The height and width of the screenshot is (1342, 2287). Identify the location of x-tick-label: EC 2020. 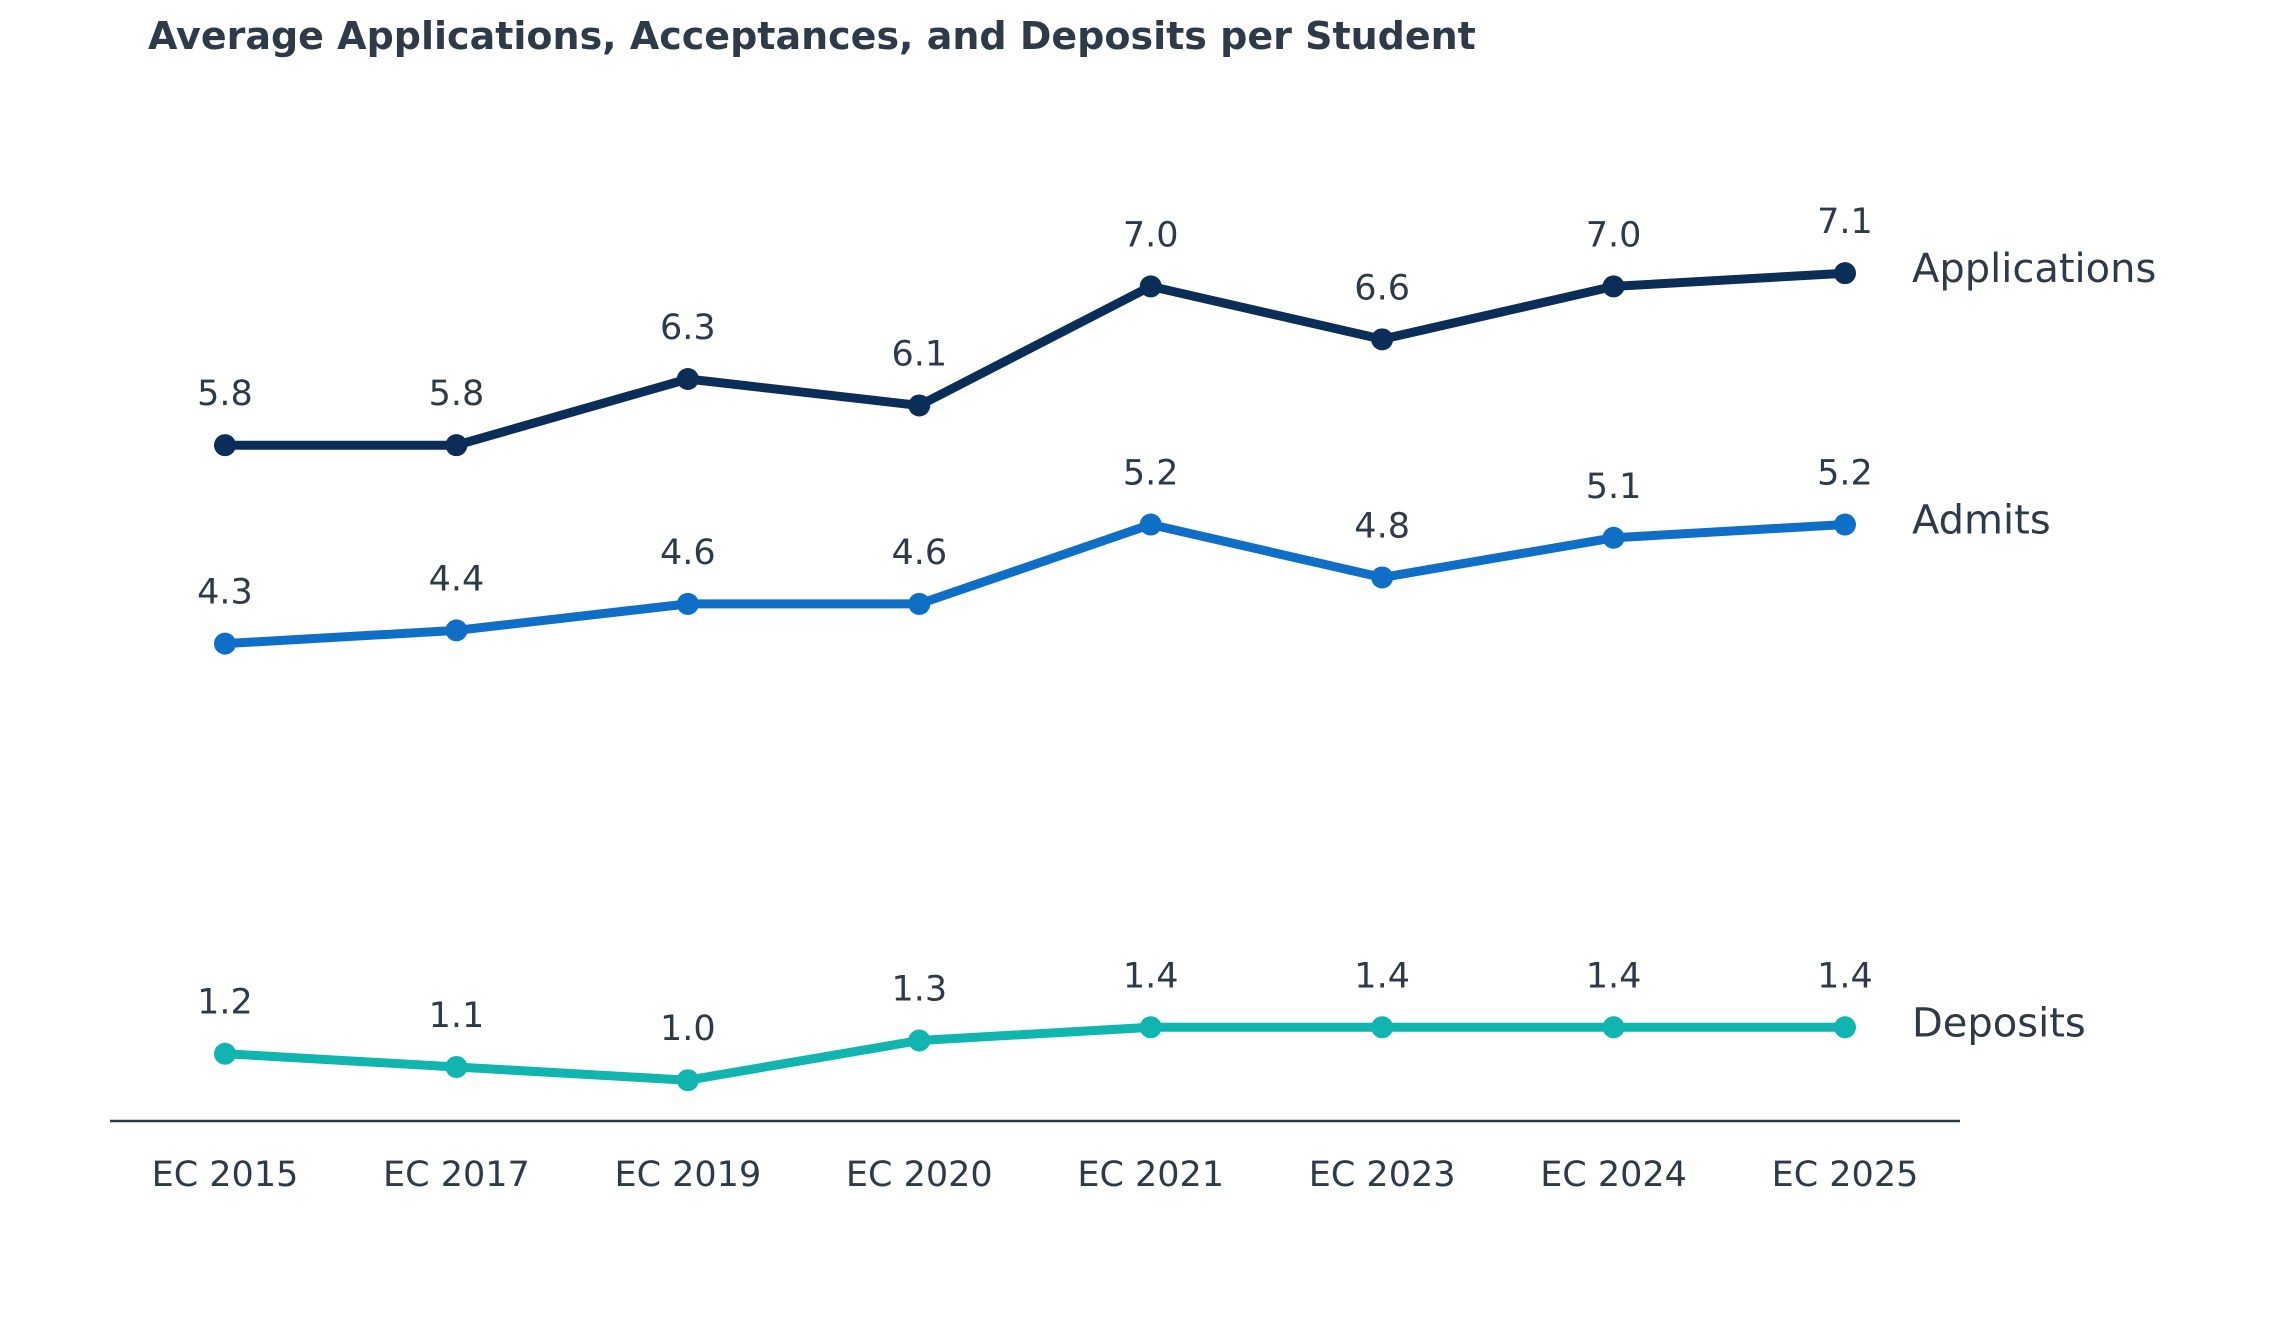
(919, 1175).